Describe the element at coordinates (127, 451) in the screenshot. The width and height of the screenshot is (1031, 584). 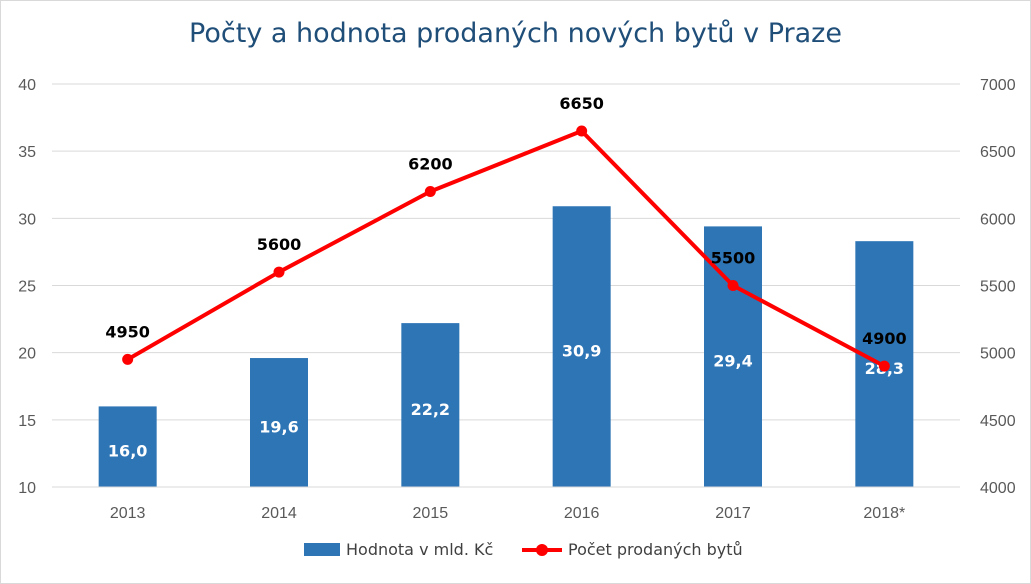
I see `bar-data-label: 16,0` at that location.